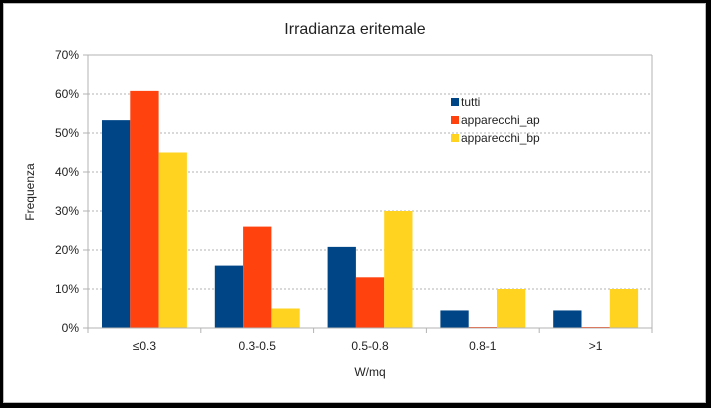 The height and width of the screenshot is (408, 711). I want to click on y-axis-label: Frequenza, so click(30, 192).